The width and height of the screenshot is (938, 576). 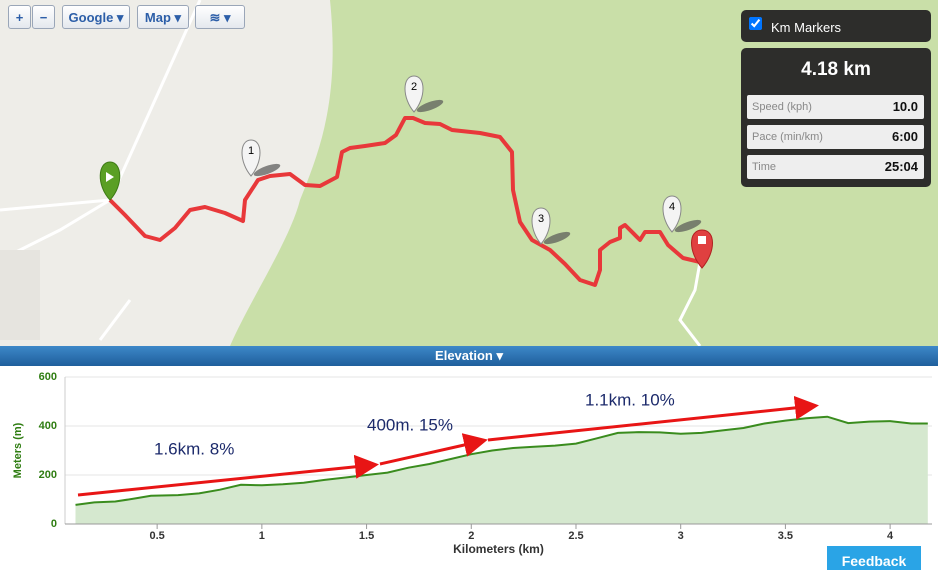 I want to click on x-tick-label: 2, so click(x=471, y=536).